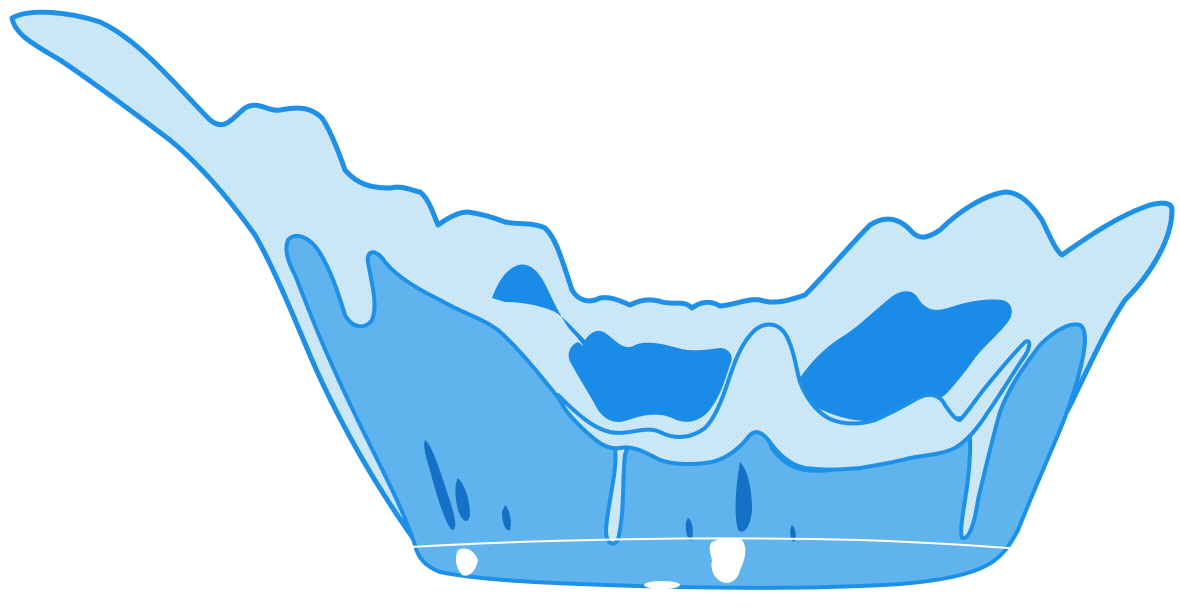 The height and width of the screenshot is (610, 1180). Describe the element at coordinates (905, 356) in the screenshot. I see `inner-pool-right` at that location.